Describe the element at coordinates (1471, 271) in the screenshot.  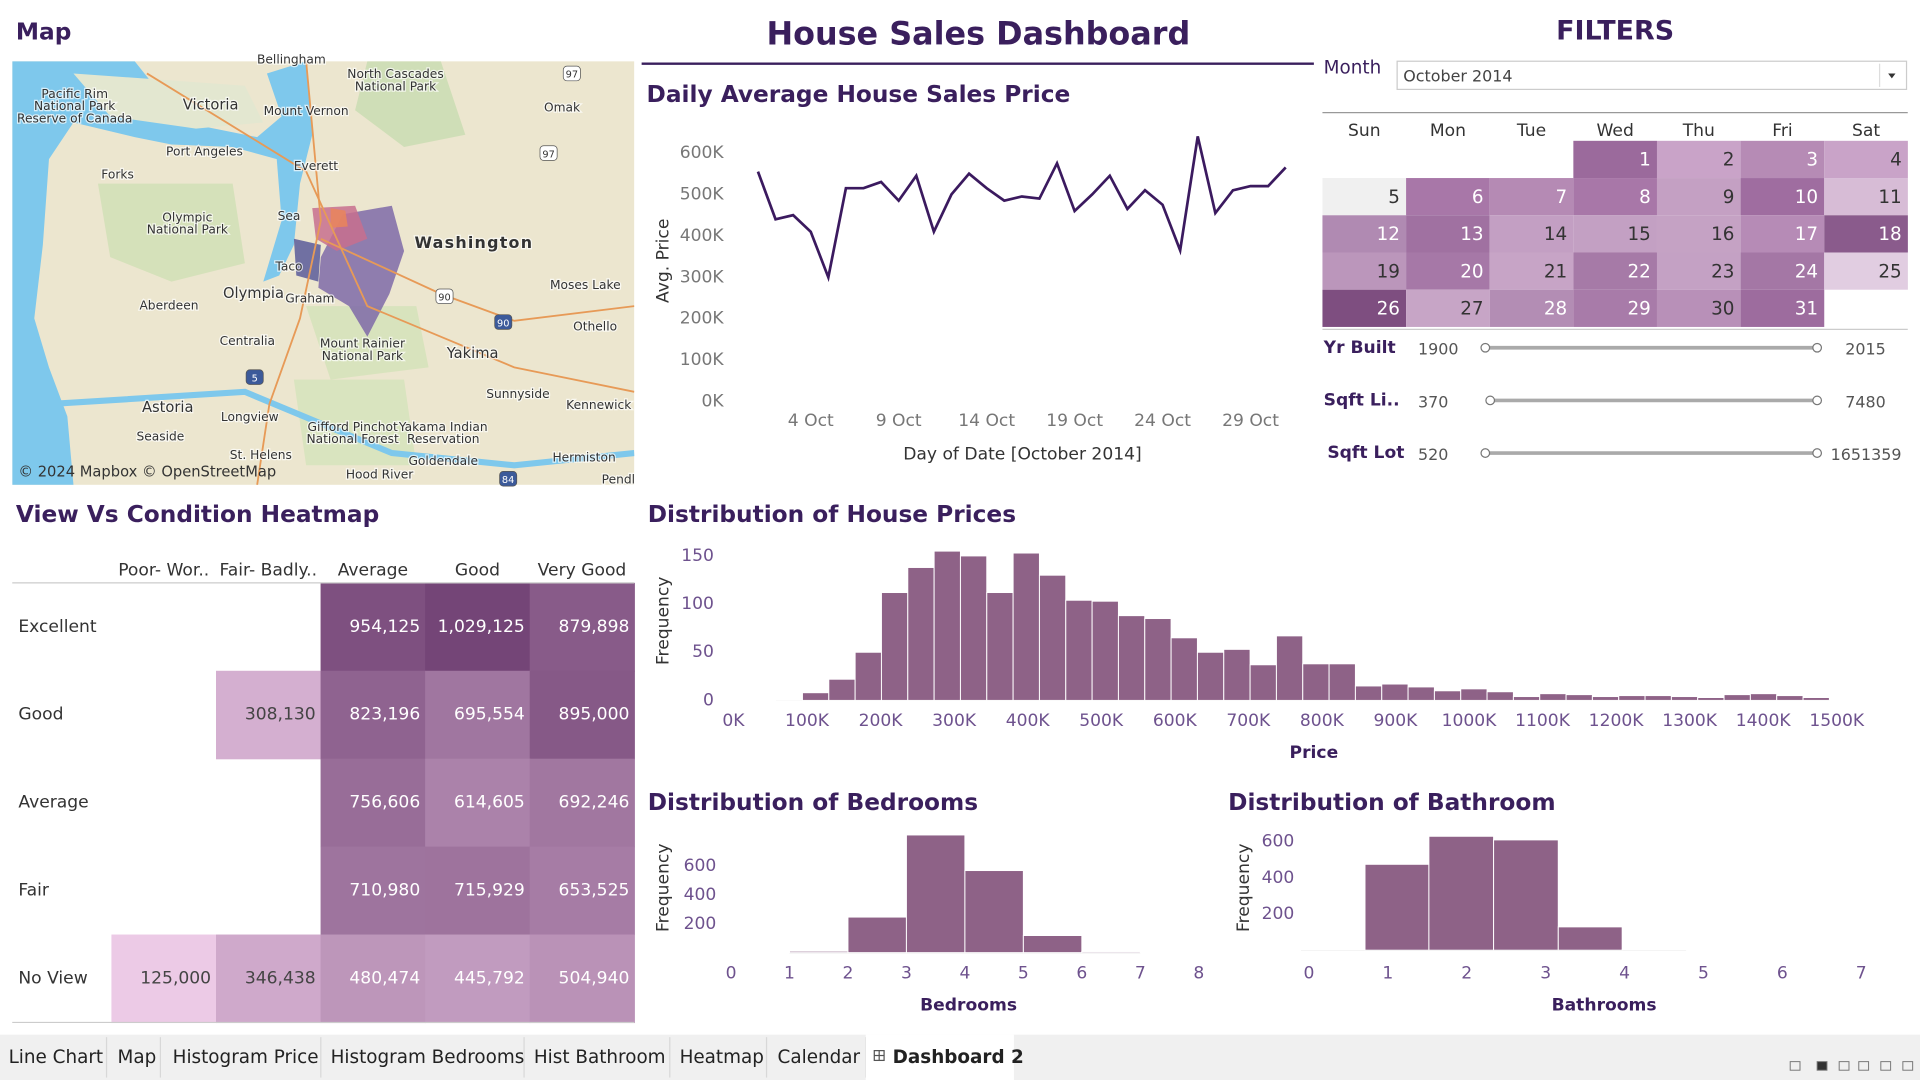
I see `calendar-day-number: 20` at that location.